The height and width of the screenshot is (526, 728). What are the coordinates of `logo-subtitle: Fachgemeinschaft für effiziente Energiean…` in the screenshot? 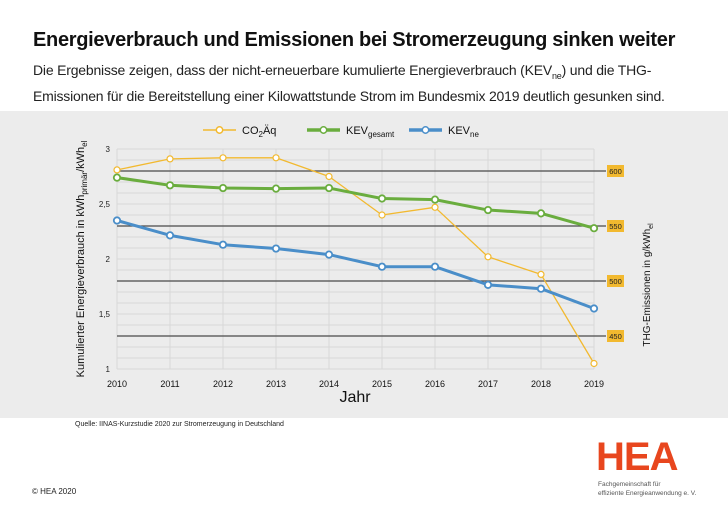 It's located at (647, 489).